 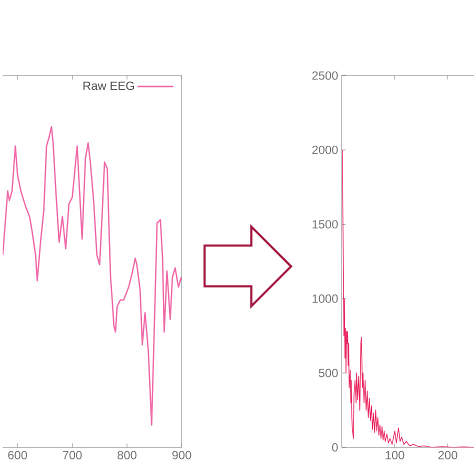 What do you see at coordinates (127, 455) in the screenshot?
I see `x-tick-label: 800` at bounding box center [127, 455].